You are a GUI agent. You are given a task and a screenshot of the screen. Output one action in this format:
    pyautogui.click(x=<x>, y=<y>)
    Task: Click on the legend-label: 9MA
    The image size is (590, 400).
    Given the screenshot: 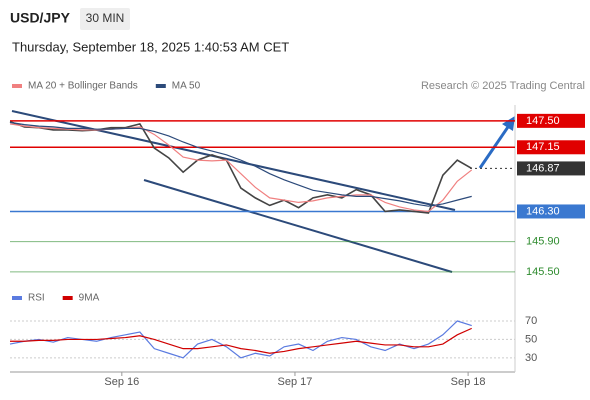 What is the action you would take?
    pyautogui.click(x=89, y=298)
    